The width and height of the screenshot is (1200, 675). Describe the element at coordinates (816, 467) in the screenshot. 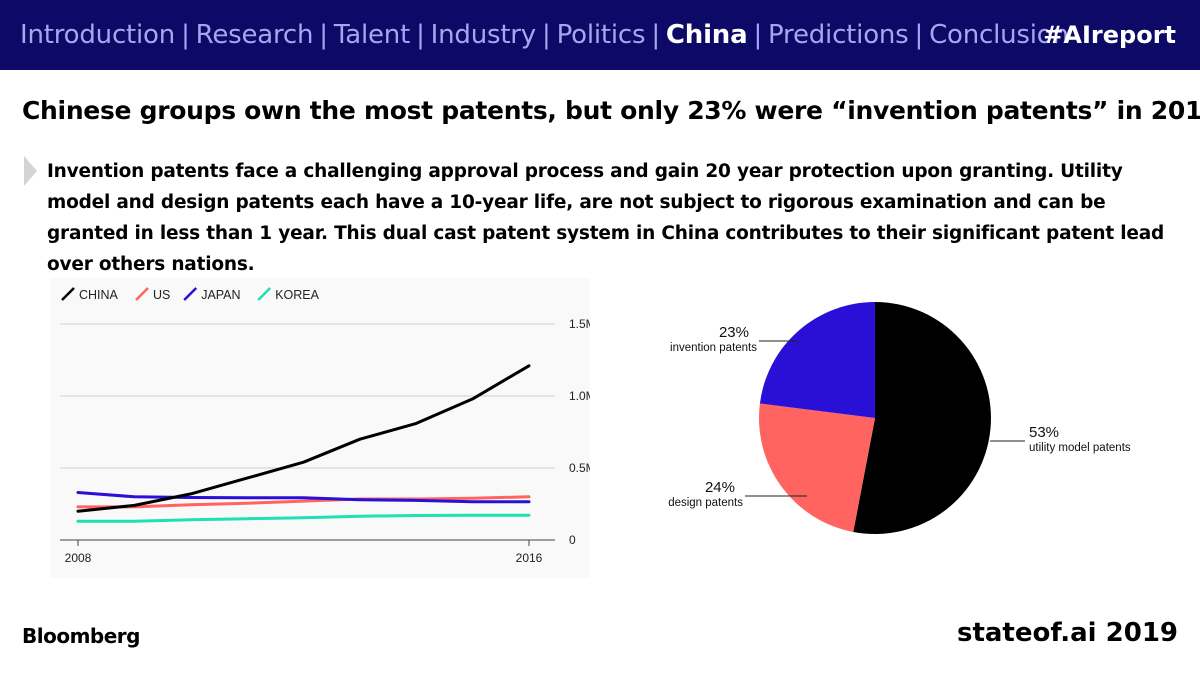

I see `pie-slice-design-patents` at that location.